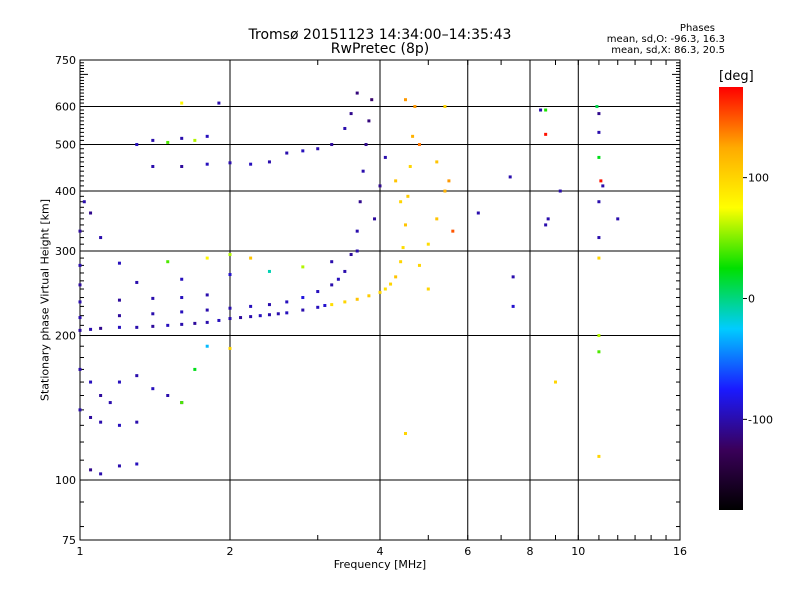  I want to click on y-tick-label: 400, so click(65, 191).